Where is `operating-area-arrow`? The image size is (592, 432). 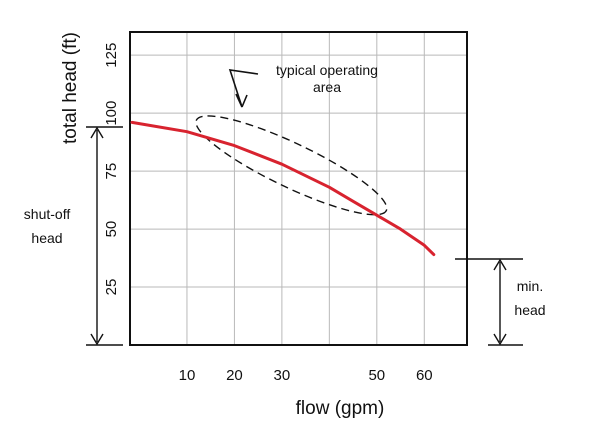 operating-area-arrow is located at coordinates (243, 88).